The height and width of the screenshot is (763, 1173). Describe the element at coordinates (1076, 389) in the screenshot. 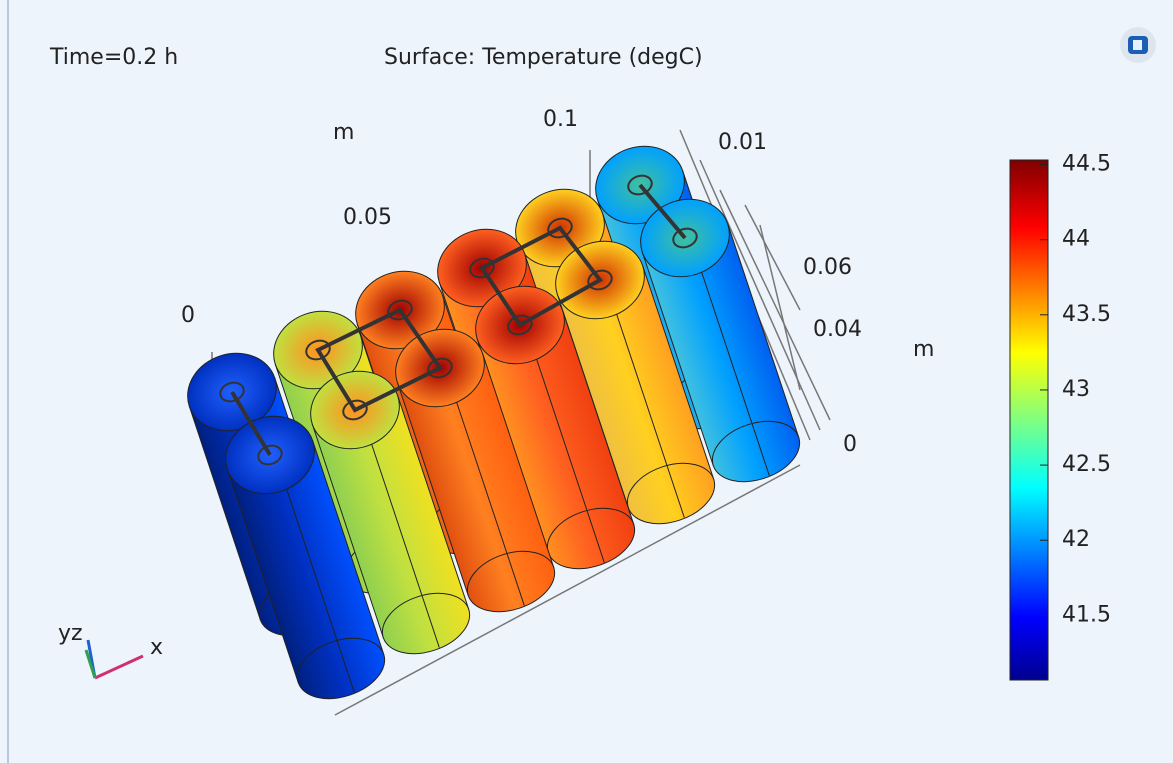

I see `colorbar-tick-label: 43` at that location.